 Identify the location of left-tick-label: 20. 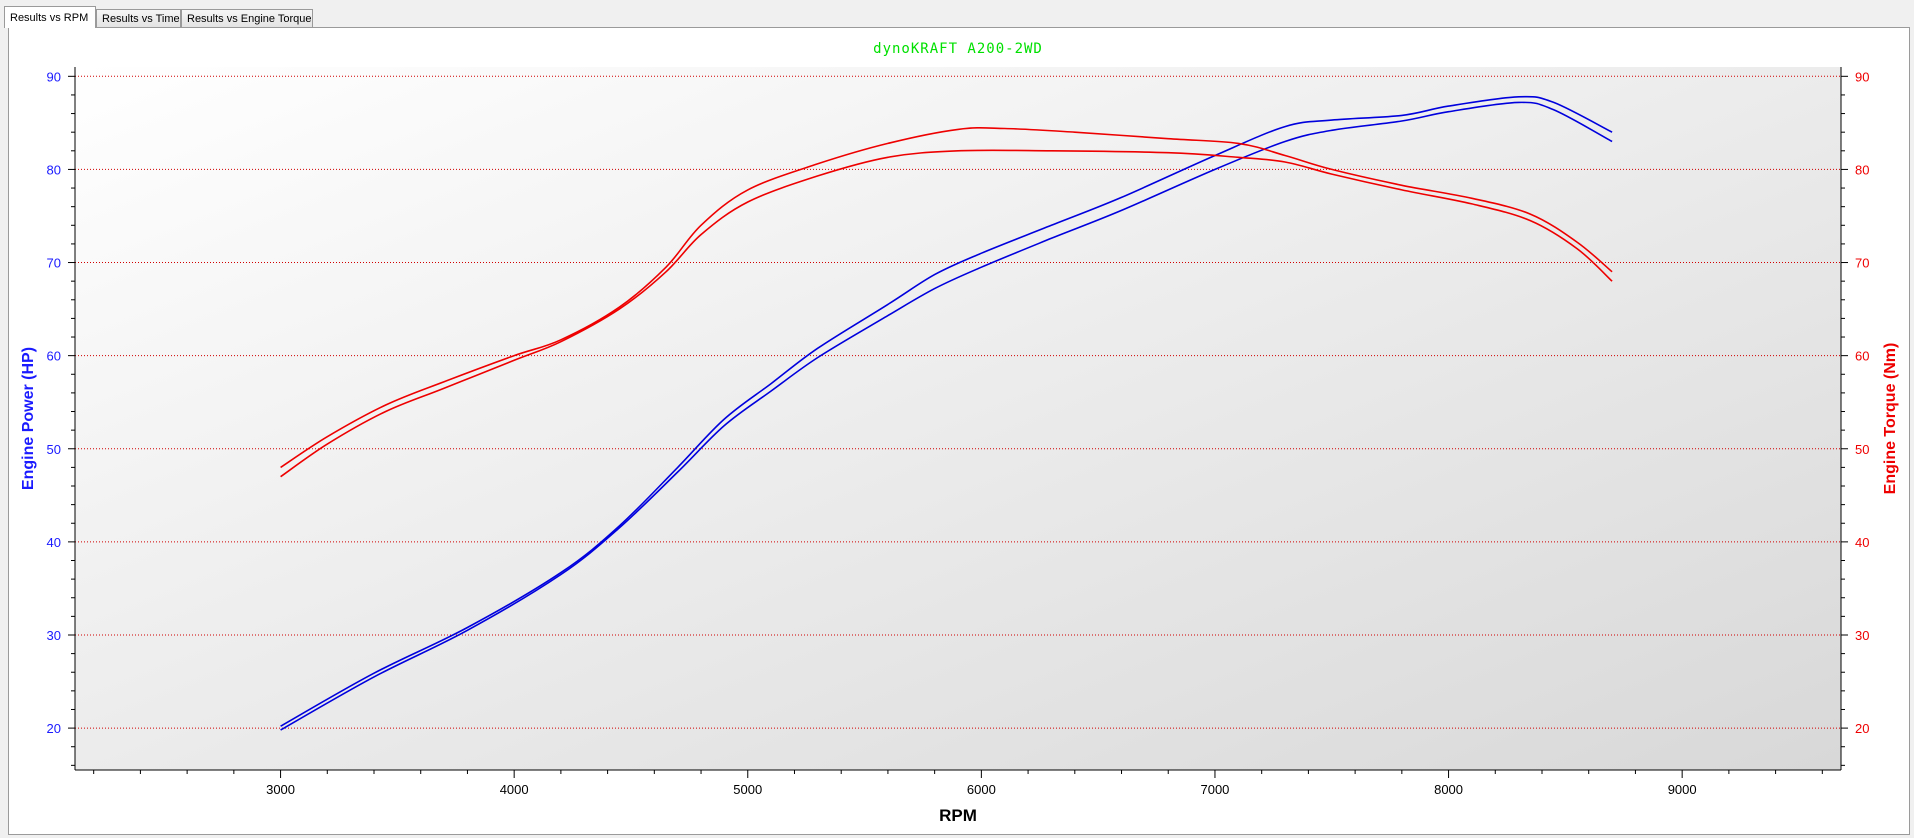
(54, 728).